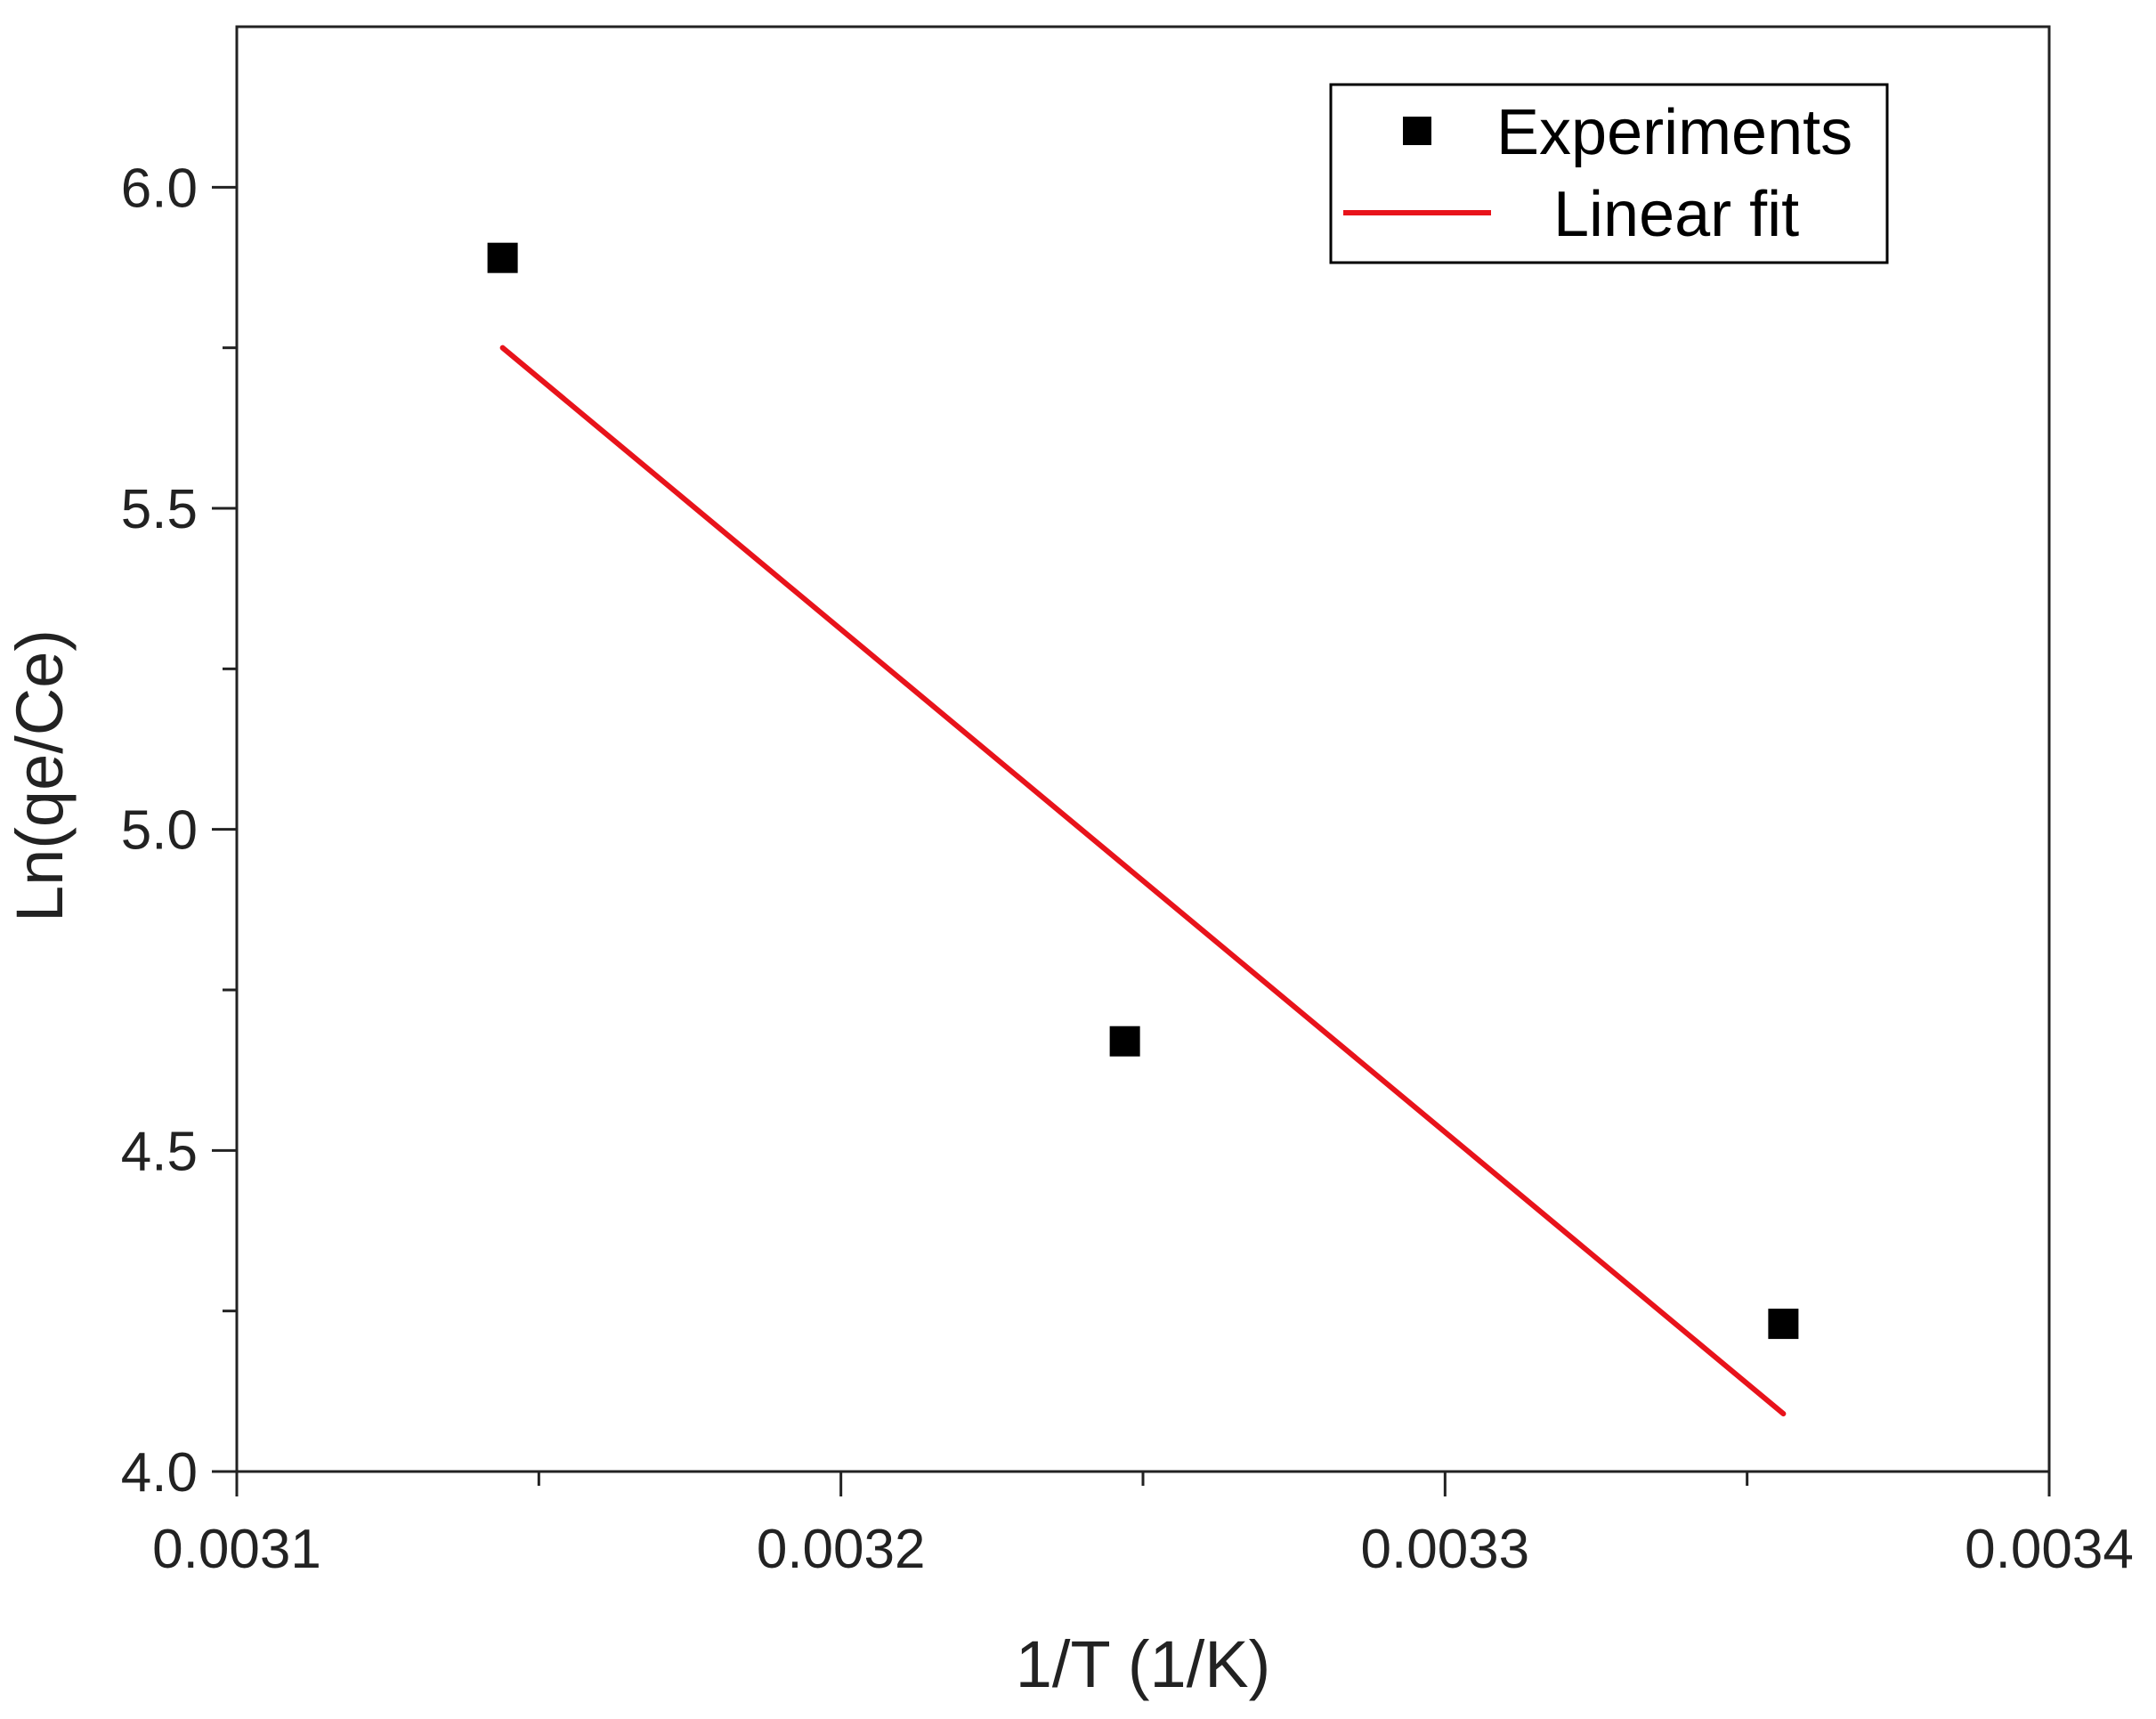 The width and height of the screenshot is (2156, 1719). Describe the element at coordinates (237, 1549) in the screenshot. I see `x-tick-label: 0.0031` at that location.